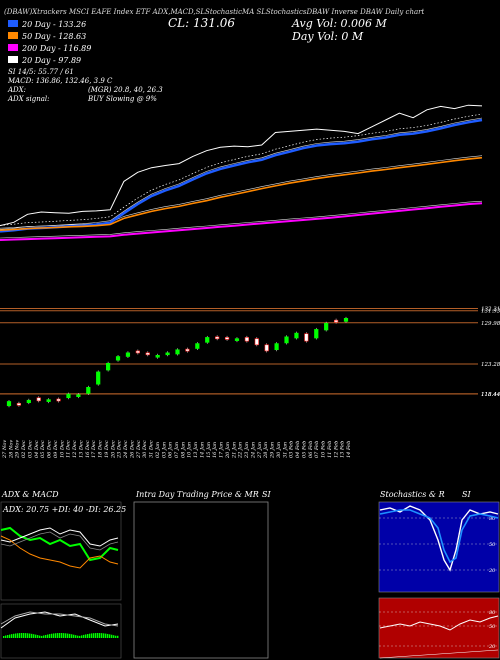 The height and width of the screenshot is (660, 500). I want to click on panel-title-intraday: Intra Day Trading Price & MR, so click(197, 494).